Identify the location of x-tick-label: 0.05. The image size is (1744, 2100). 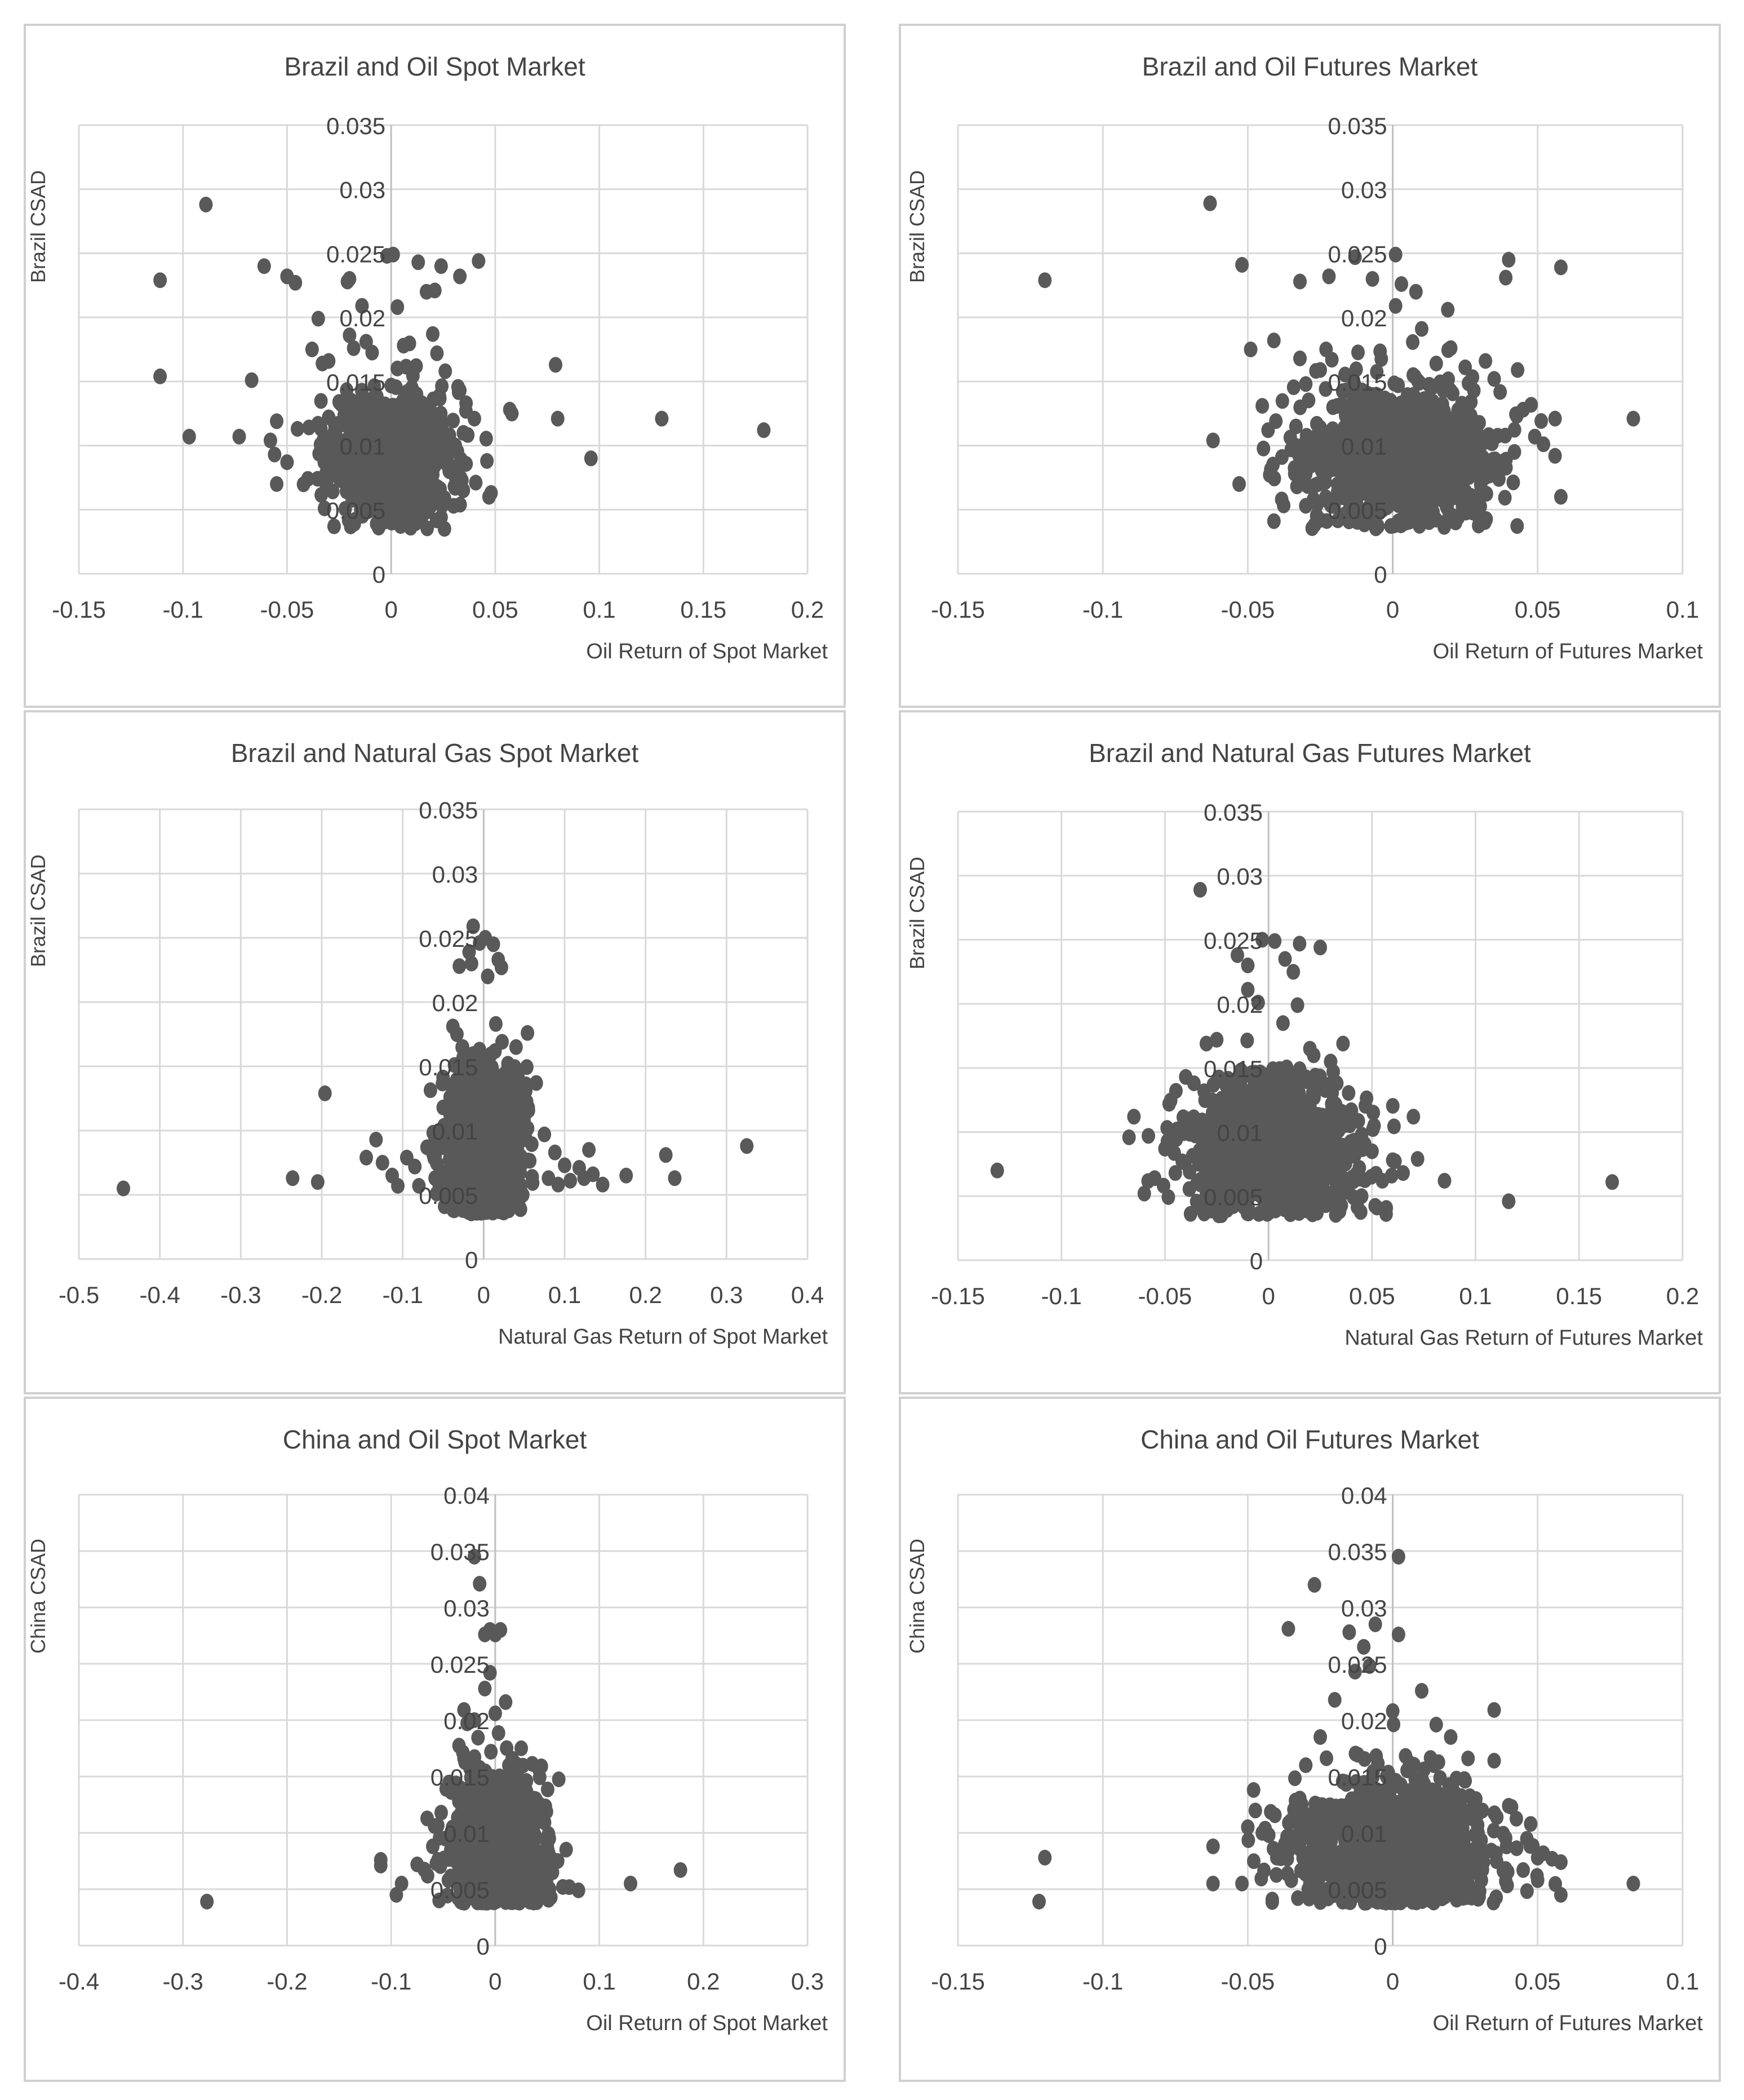
(1372, 1296).